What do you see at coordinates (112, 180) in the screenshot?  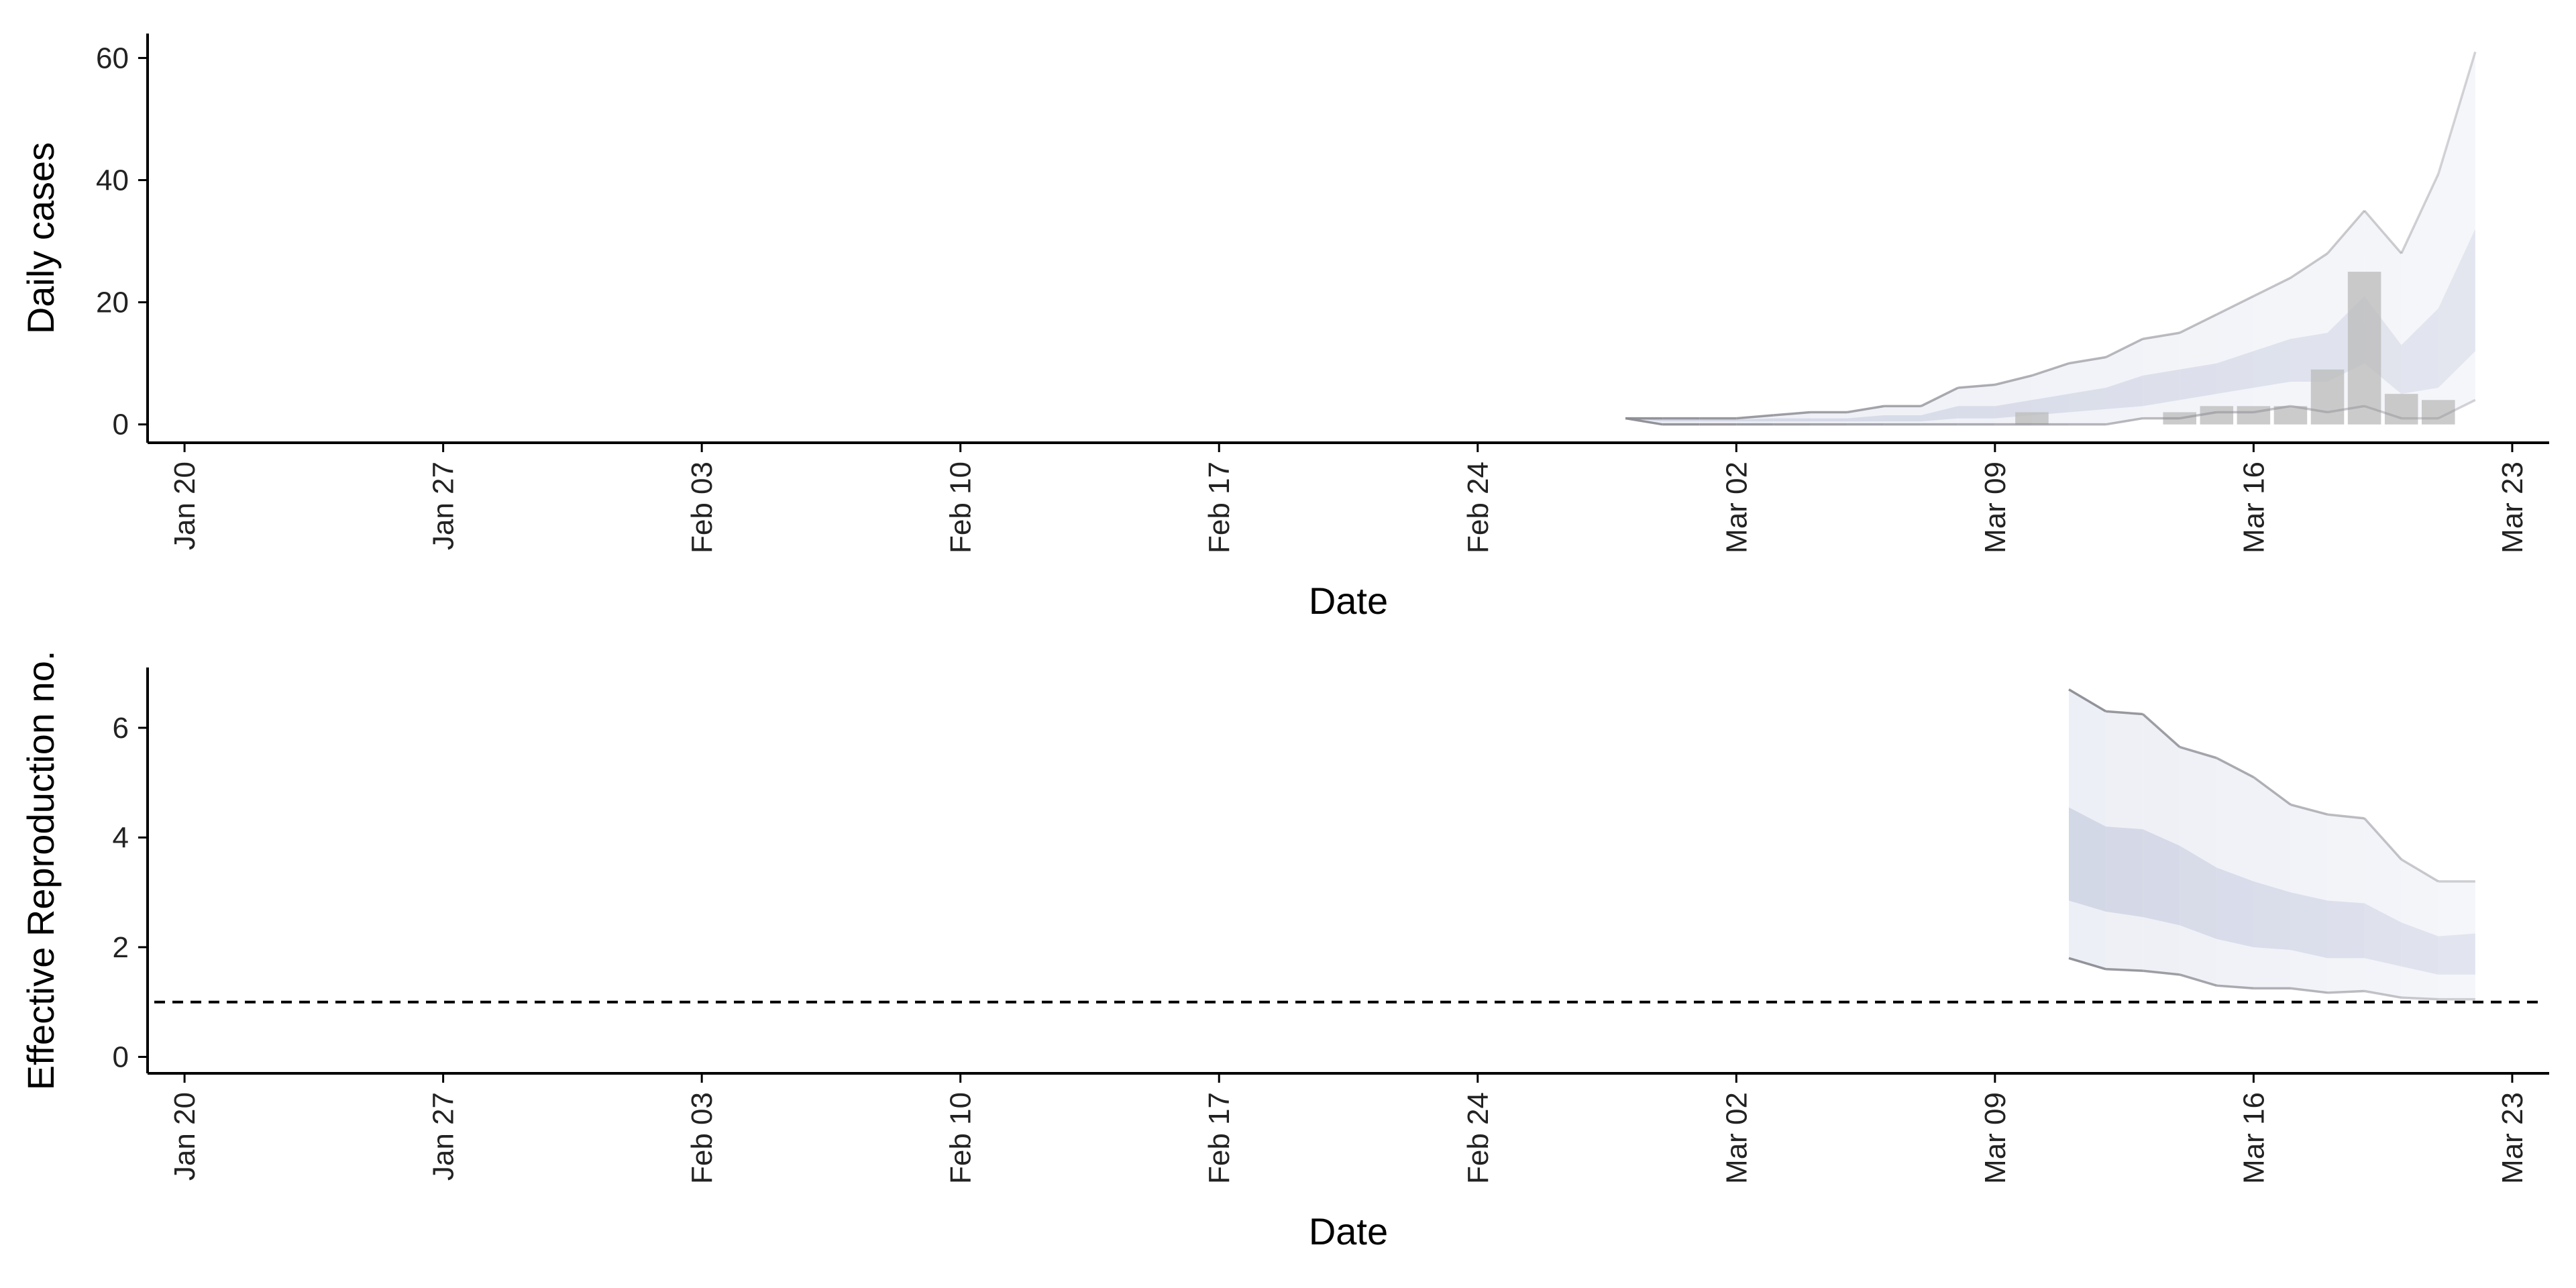 I see `y-tick-label: 40` at bounding box center [112, 180].